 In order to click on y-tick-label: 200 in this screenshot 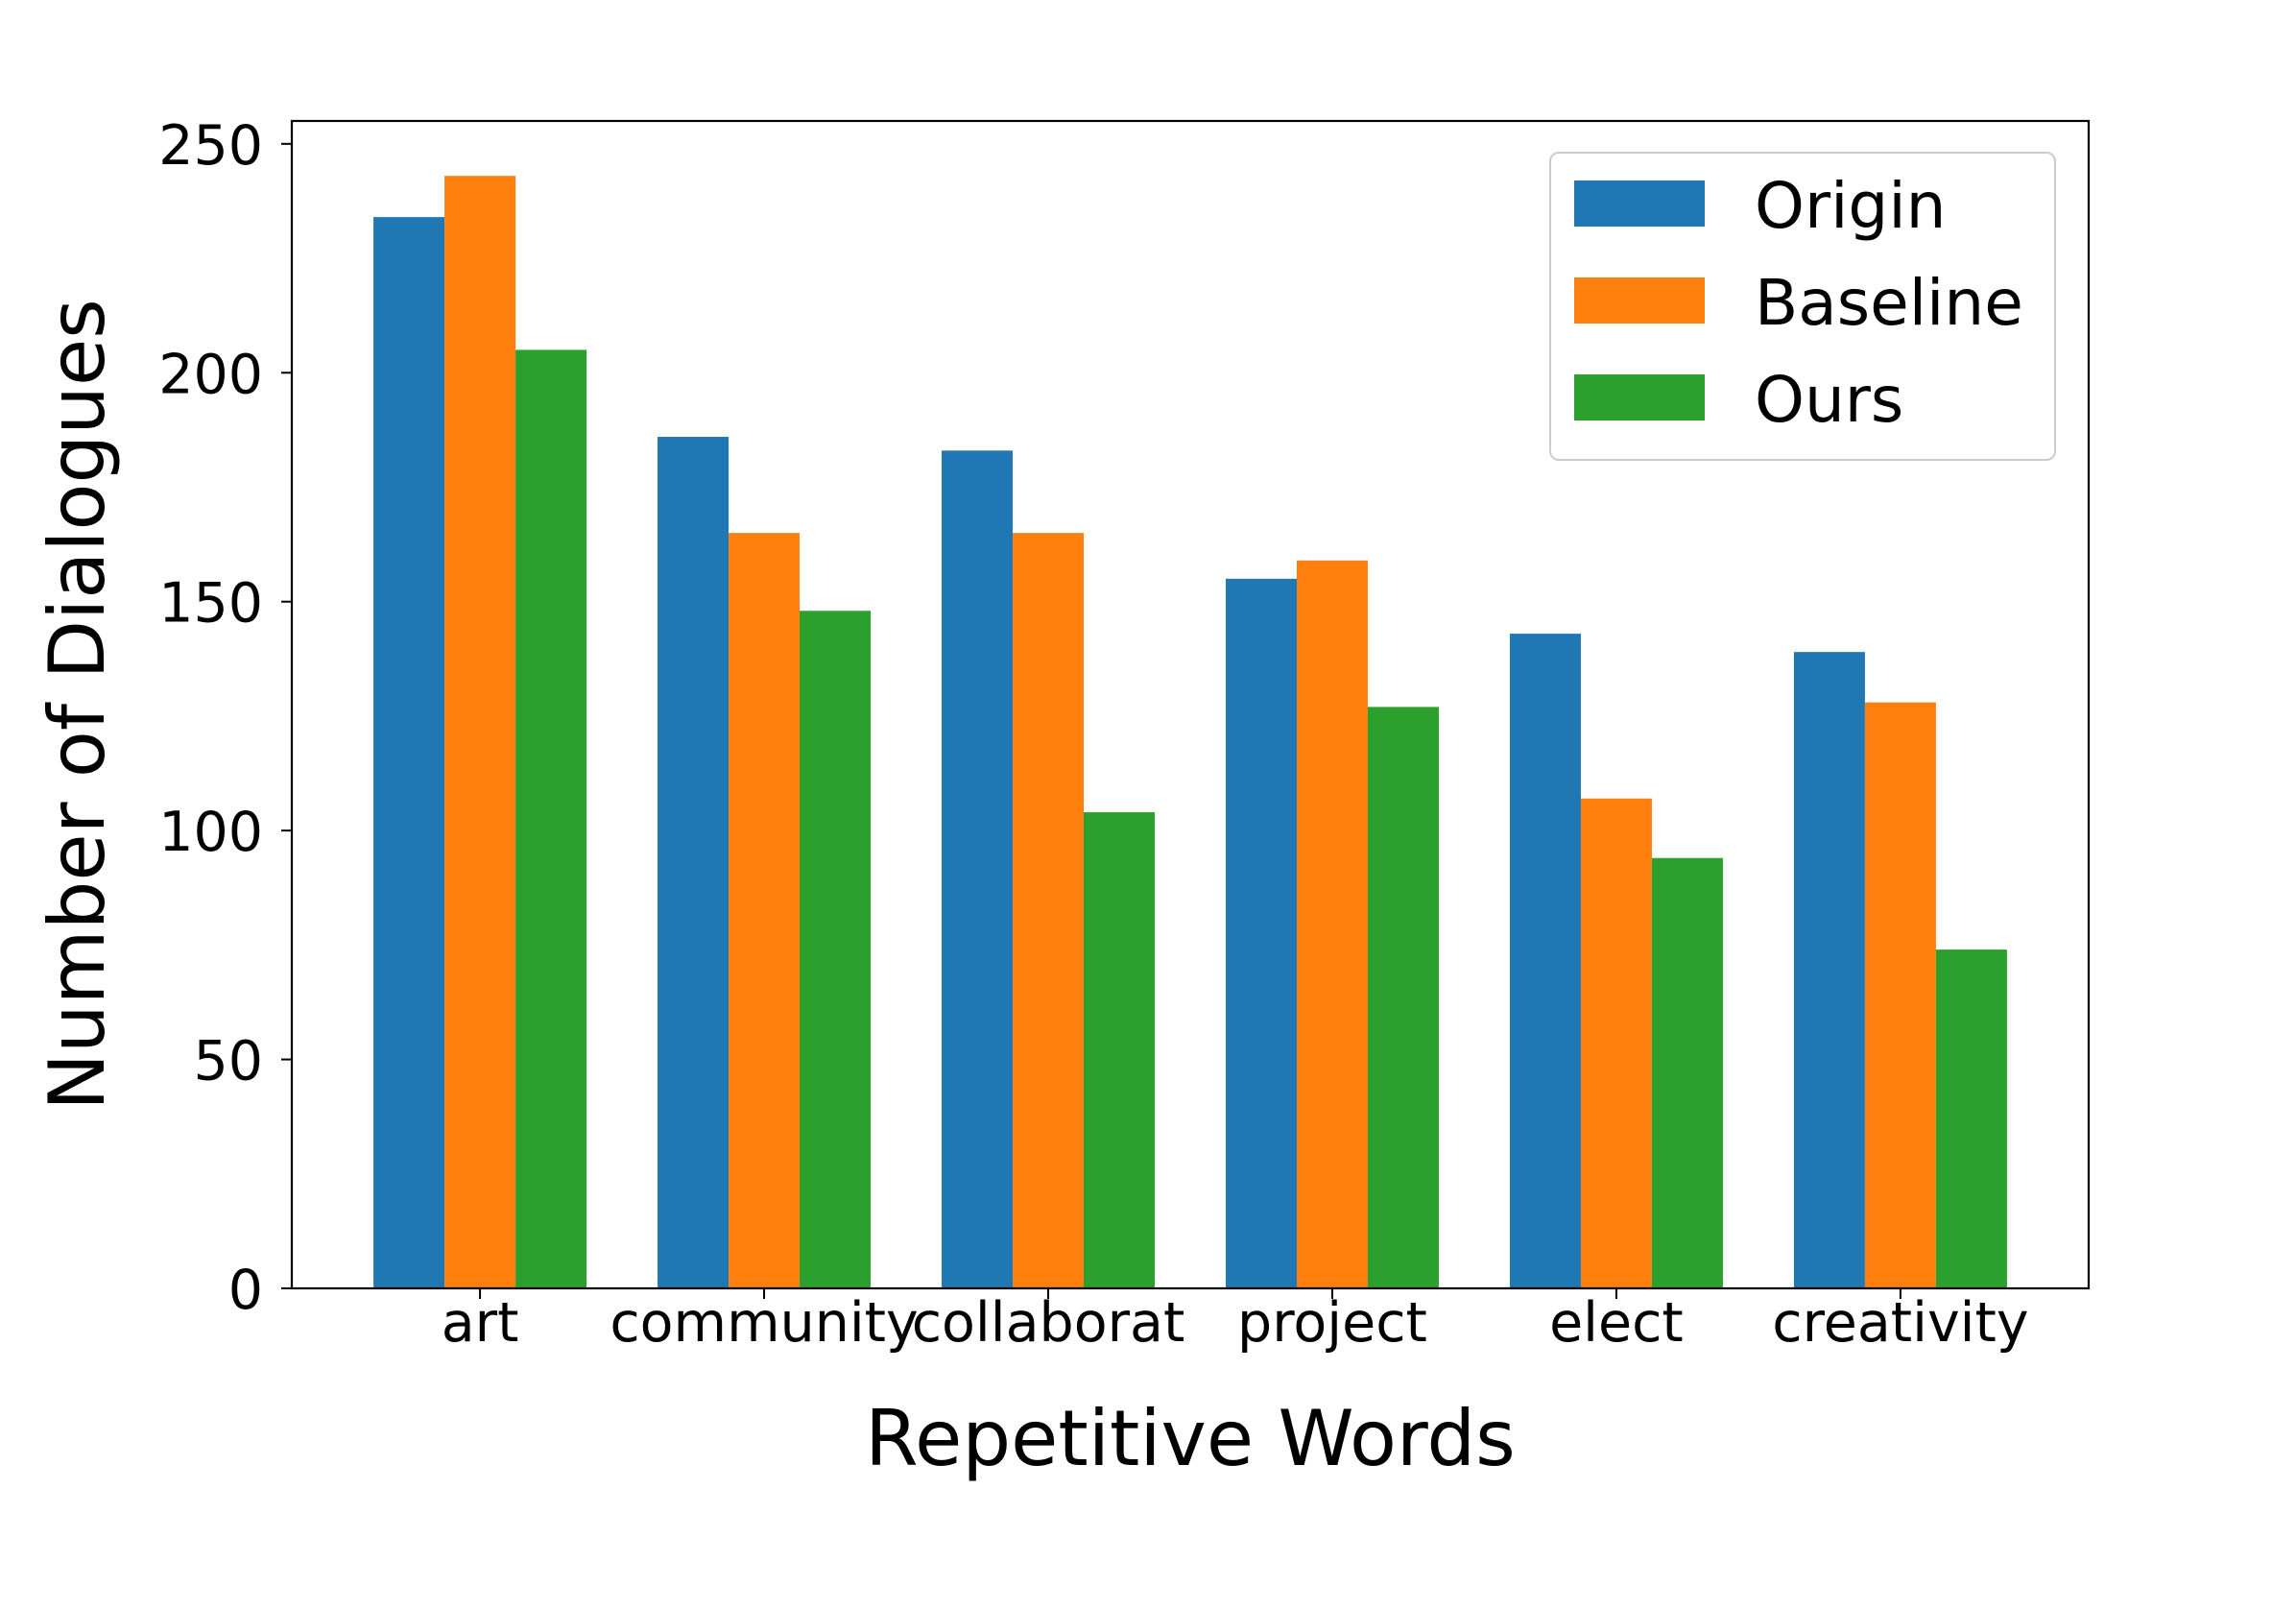, I will do `click(211, 374)`.